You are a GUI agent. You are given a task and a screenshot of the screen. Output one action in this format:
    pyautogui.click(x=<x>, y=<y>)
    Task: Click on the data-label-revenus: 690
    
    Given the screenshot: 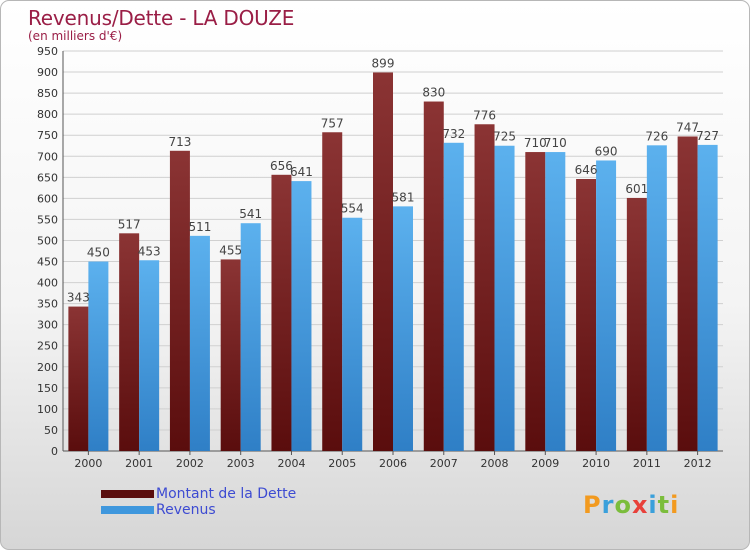 What is the action you would take?
    pyautogui.click(x=606, y=151)
    